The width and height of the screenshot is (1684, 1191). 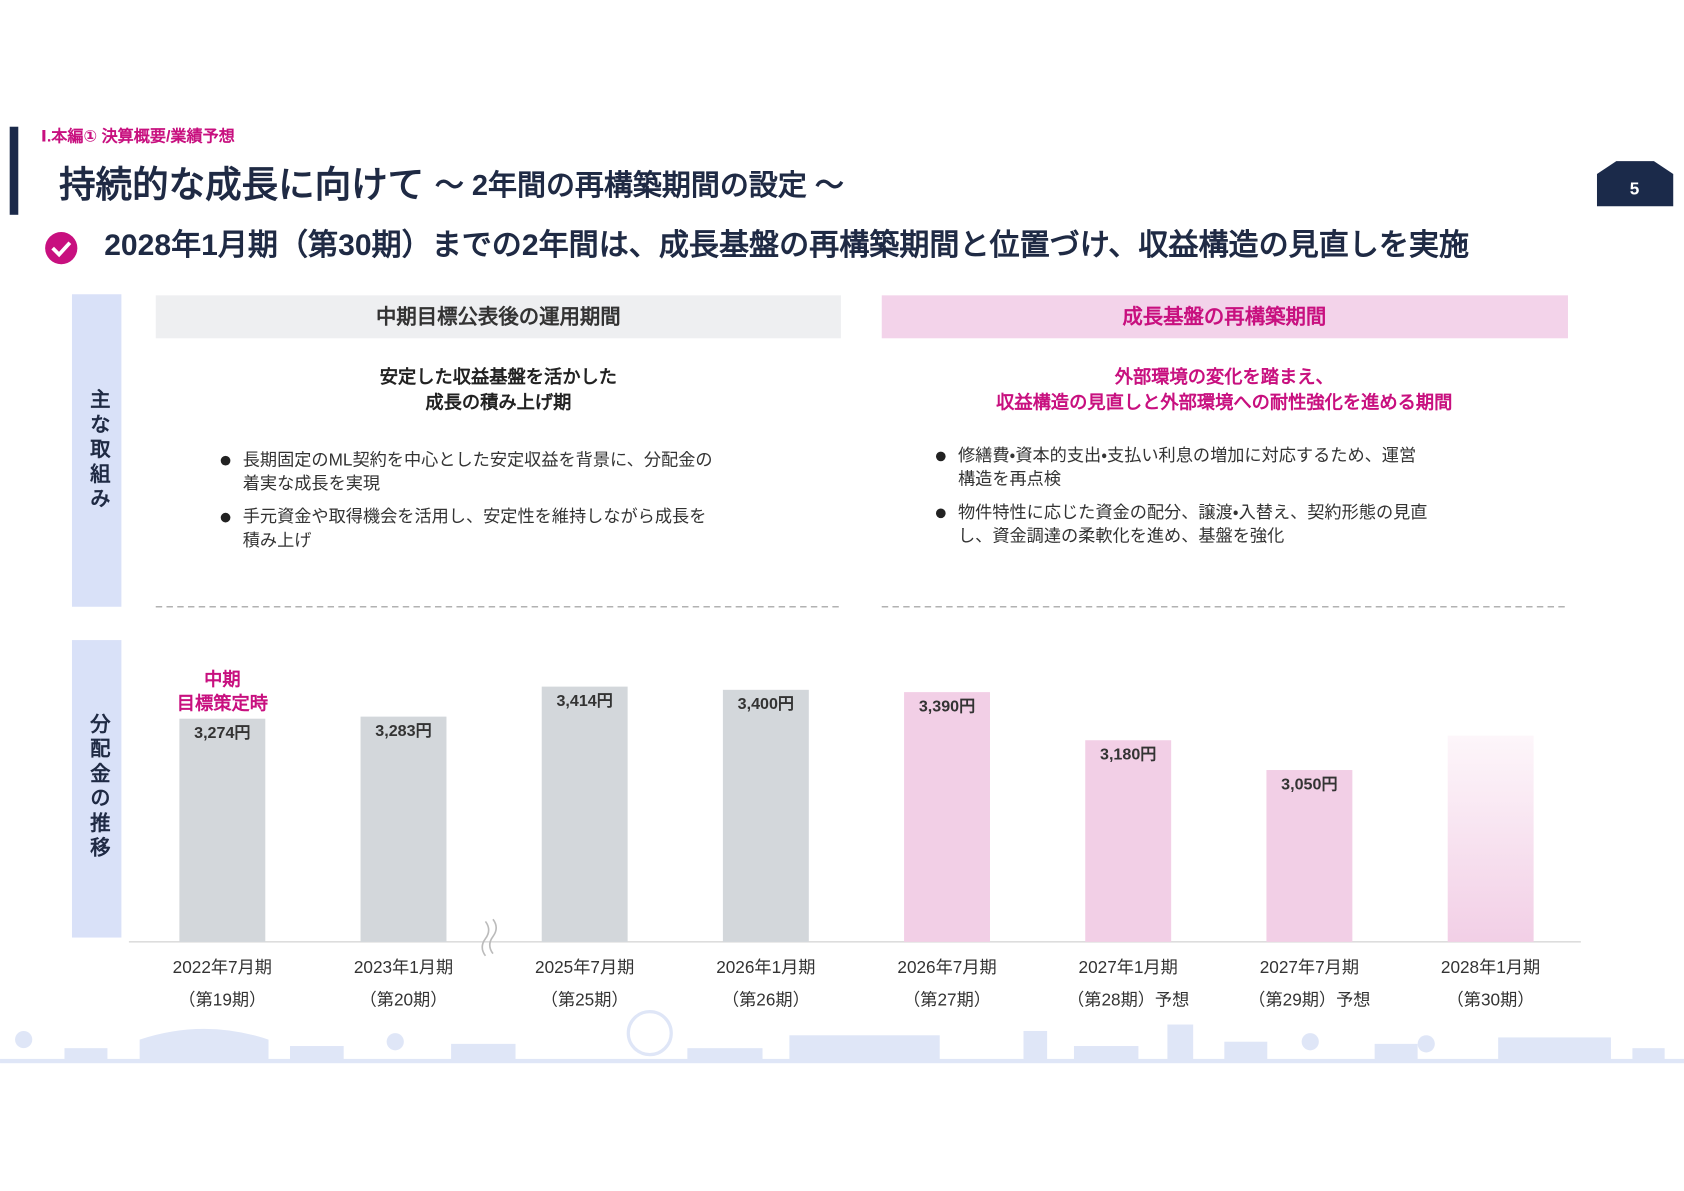 What do you see at coordinates (222, 702) in the screenshot?
I see `annotation: 目標策定時` at bounding box center [222, 702].